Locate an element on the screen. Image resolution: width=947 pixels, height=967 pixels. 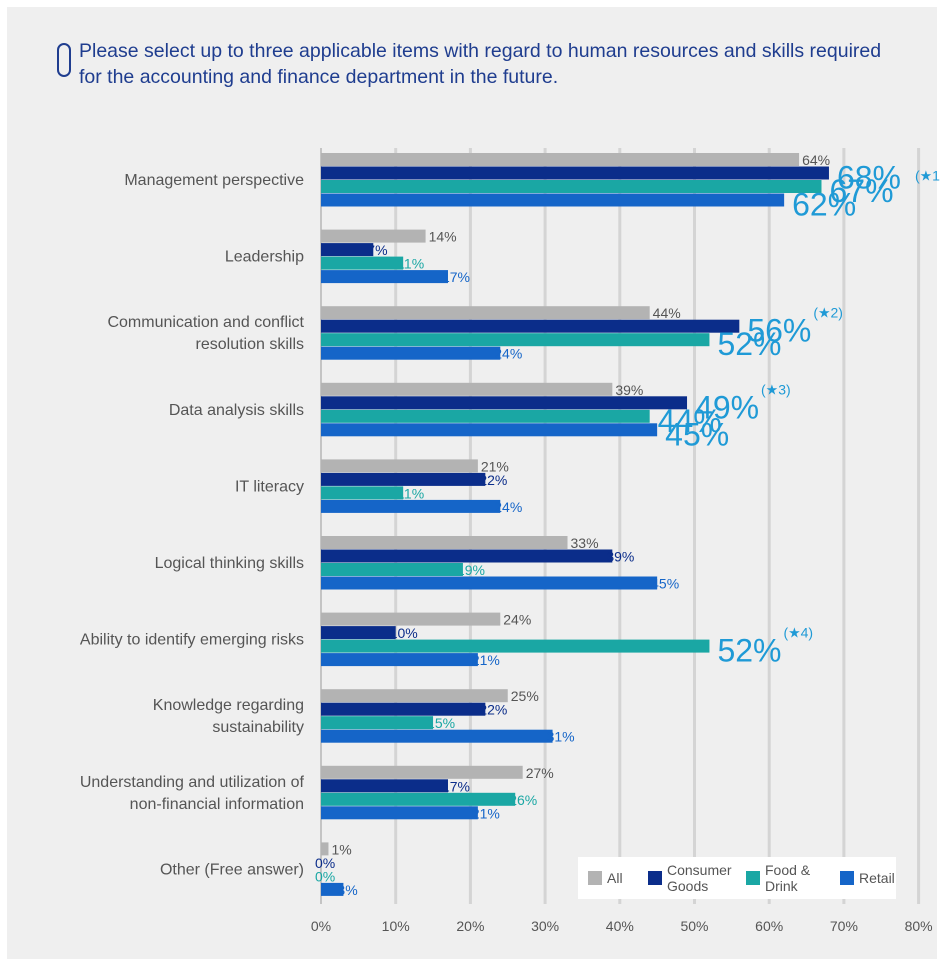
highlight-label: 68% is located at coordinates (869, 178).